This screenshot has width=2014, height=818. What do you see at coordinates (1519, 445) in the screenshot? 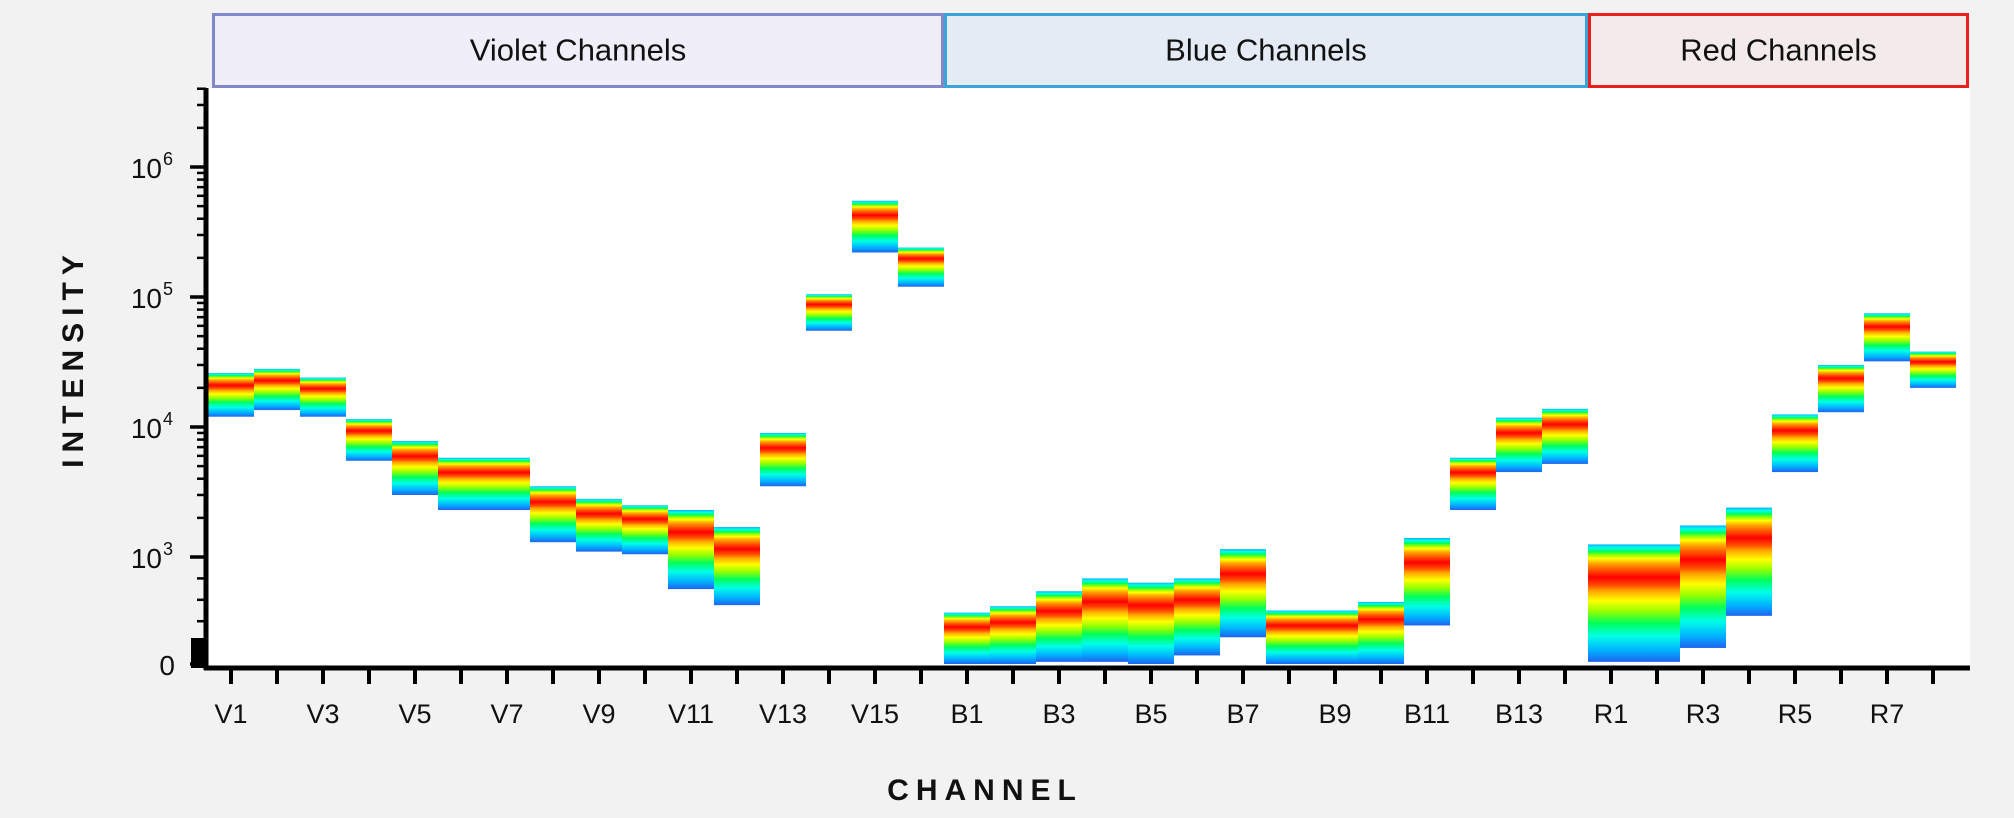
I see `heatmap-column-b13` at bounding box center [1519, 445].